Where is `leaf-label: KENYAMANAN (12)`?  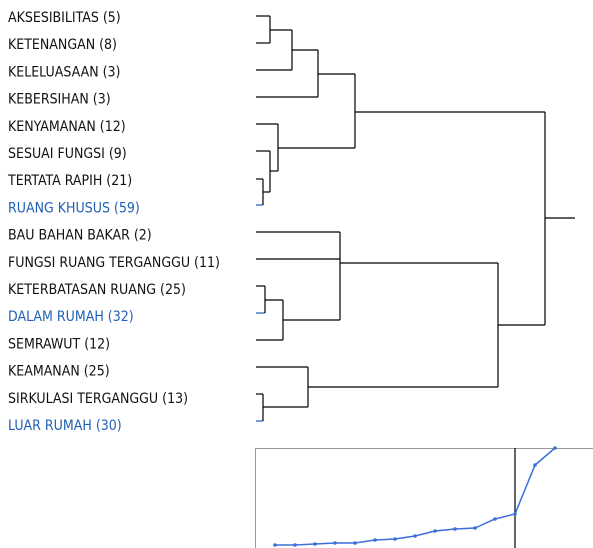 leaf-label: KENYAMANAN (12) is located at coordinates (67, 127).